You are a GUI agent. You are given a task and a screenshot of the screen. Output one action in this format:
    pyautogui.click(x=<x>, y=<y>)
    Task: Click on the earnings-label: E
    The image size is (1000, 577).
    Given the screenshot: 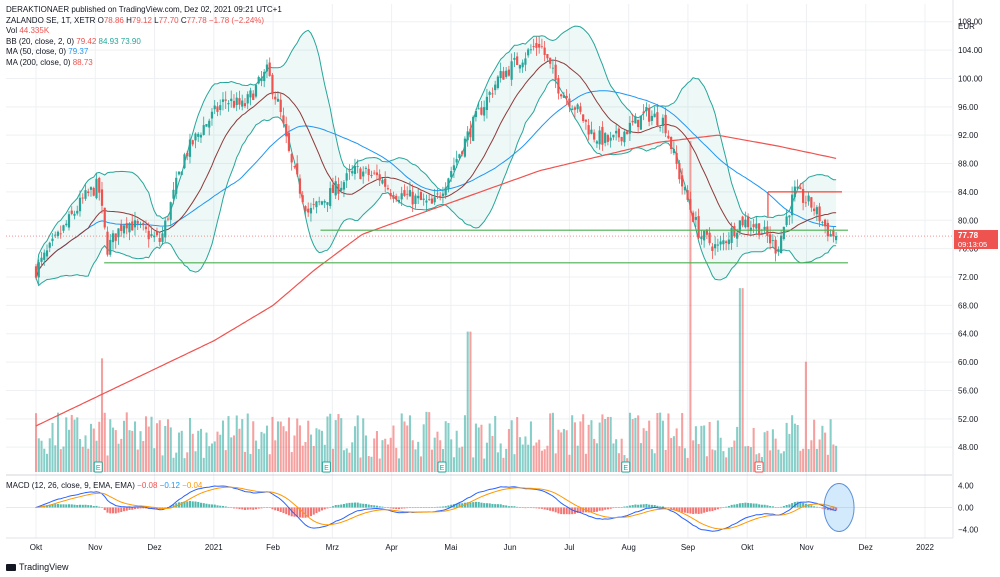 What is the action you would take?
    pyautogui.click(x=625, y=468)
    